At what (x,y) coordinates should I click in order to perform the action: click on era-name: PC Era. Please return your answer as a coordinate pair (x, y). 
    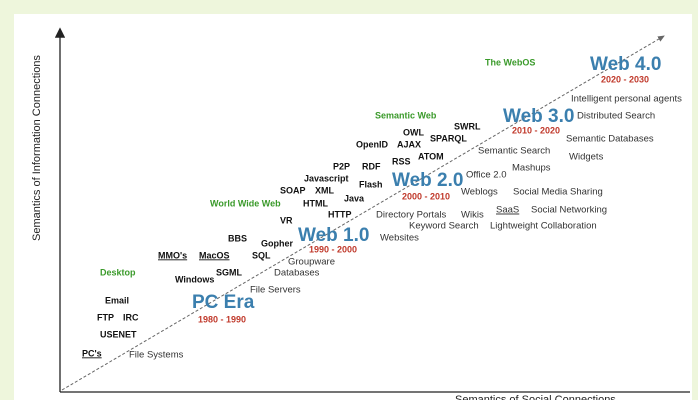
    Looking at the image, I should click on (223, 302).